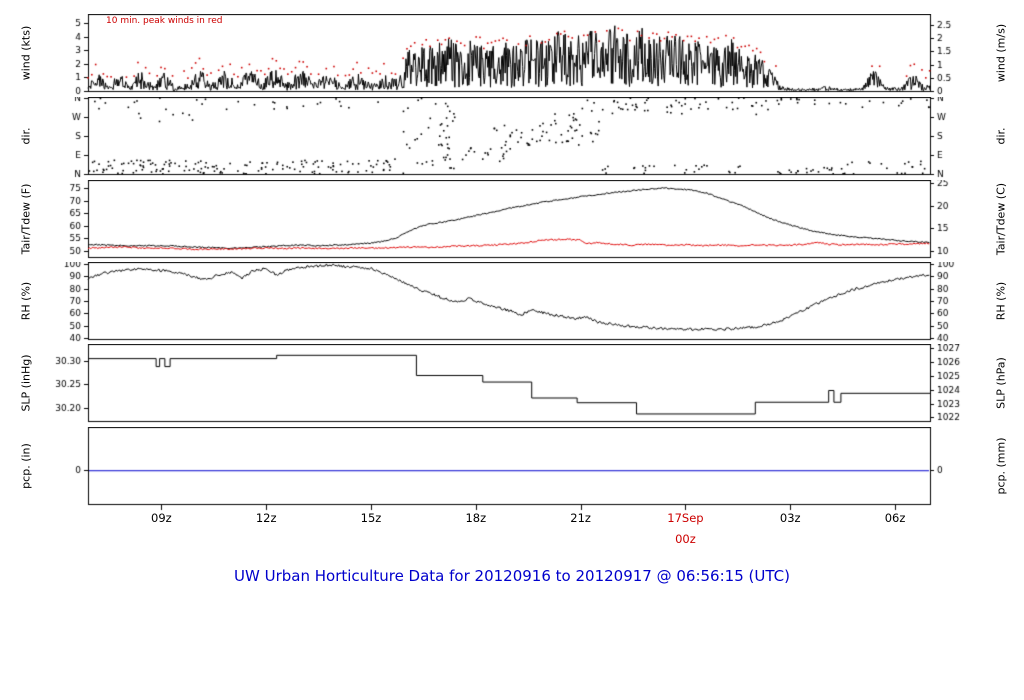  I want to click on precipitation-panel-canvas, so click(512, 473).